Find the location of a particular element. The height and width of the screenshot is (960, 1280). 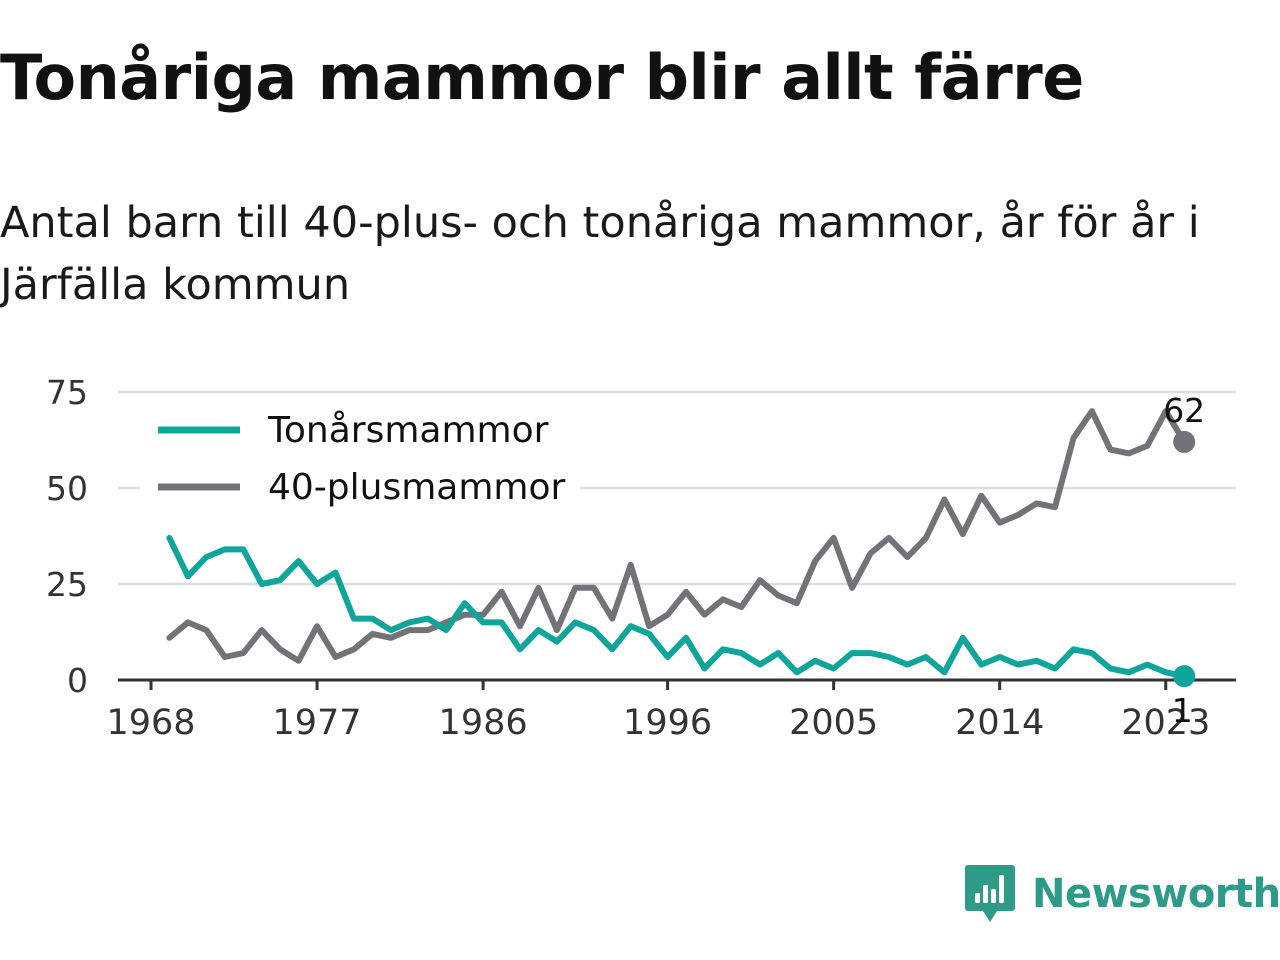

brand-logo: Newsworthy is located at coordinates (1122, 894).